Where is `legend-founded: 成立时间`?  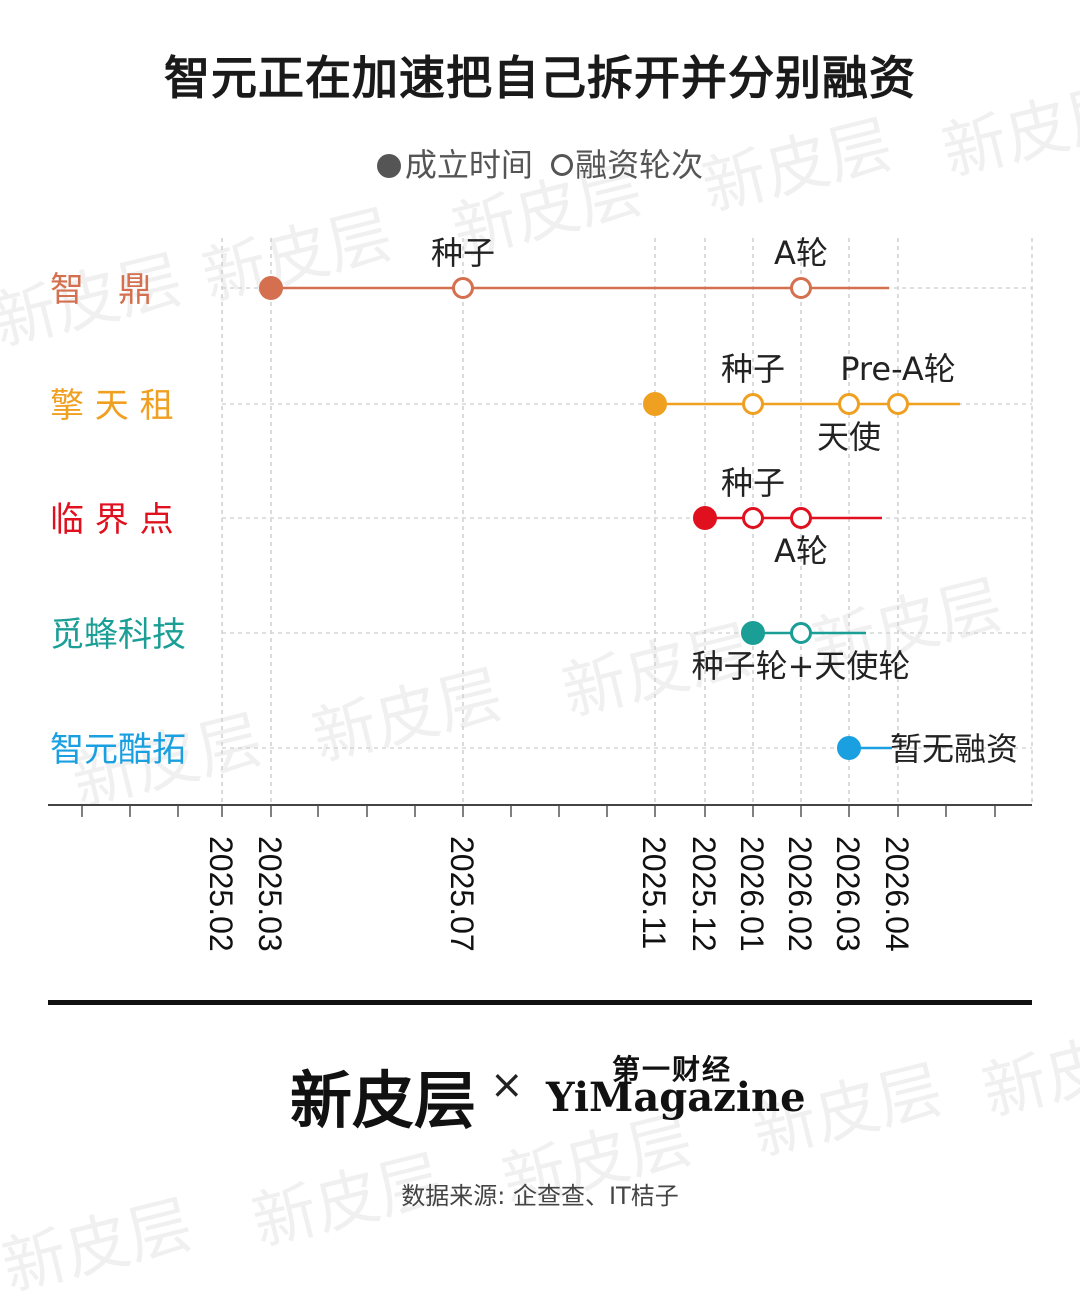 legend-founded: 成立时间 is located at coordinates (468, 165).